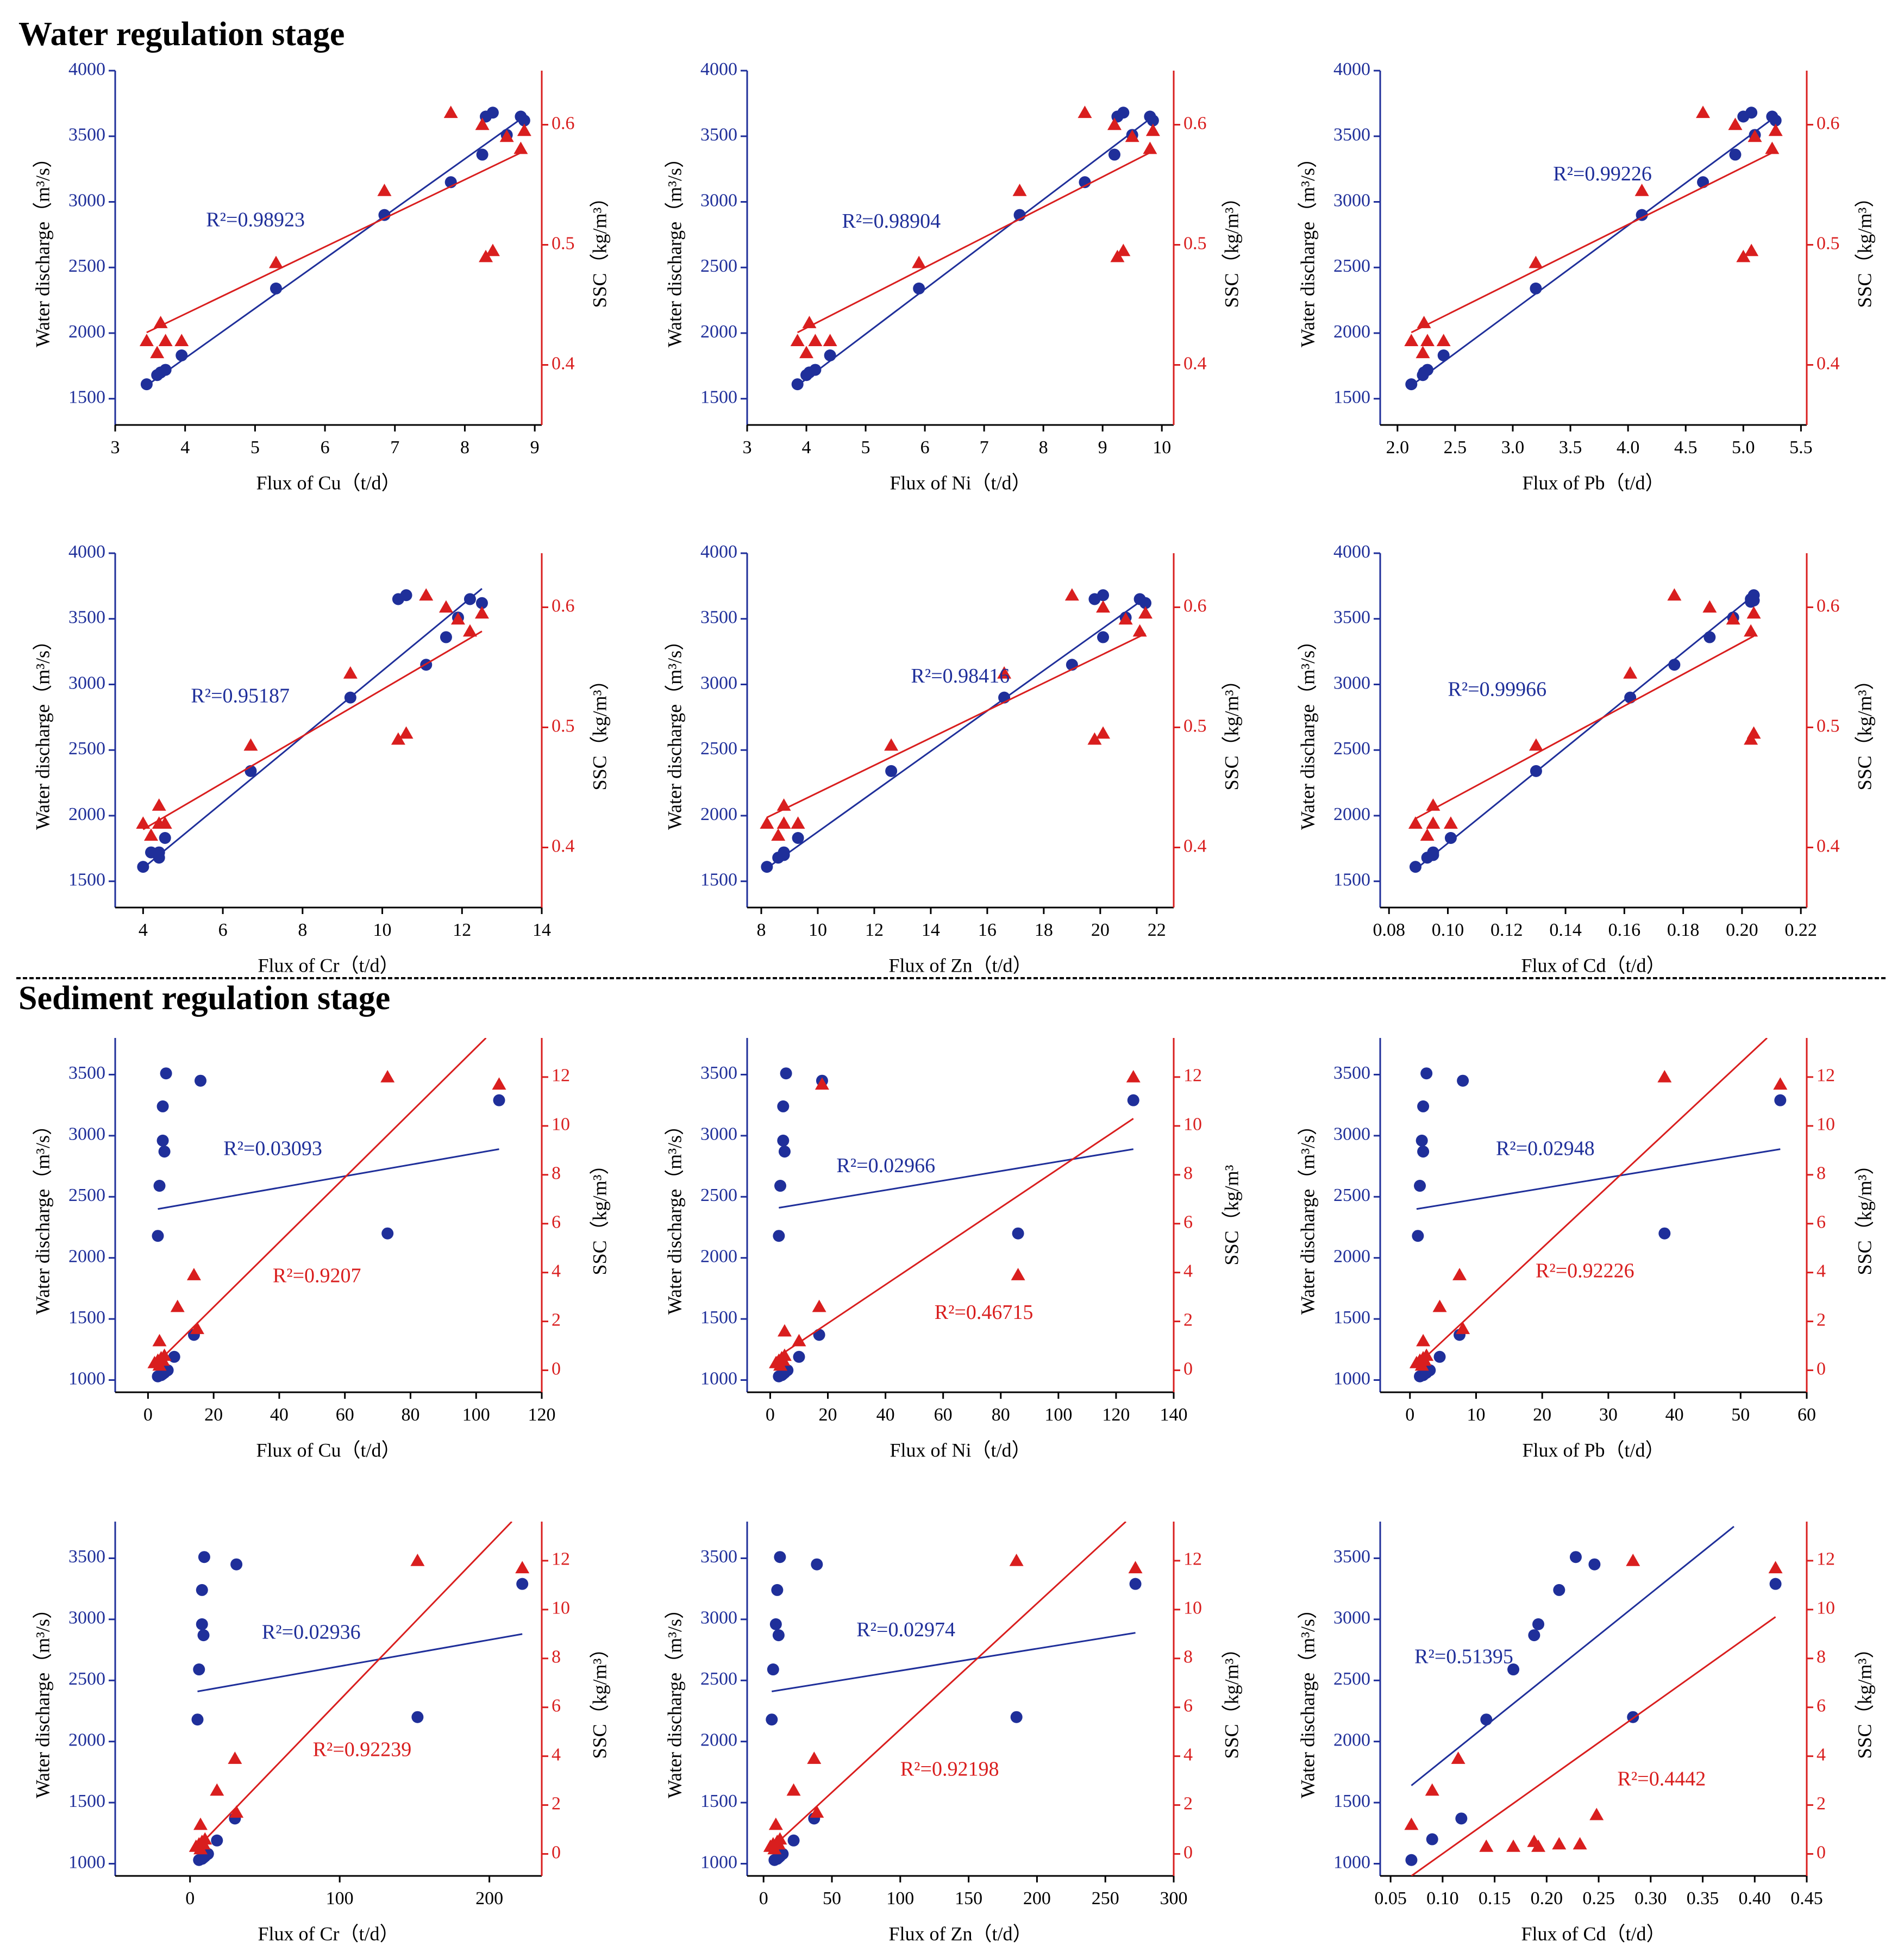 The height and width of the screenshot is (1952, 1904). Describe the element at coordinates (949, 1768) in the screenshot. I see `r2-label-red: R²=0.92198` at that location.